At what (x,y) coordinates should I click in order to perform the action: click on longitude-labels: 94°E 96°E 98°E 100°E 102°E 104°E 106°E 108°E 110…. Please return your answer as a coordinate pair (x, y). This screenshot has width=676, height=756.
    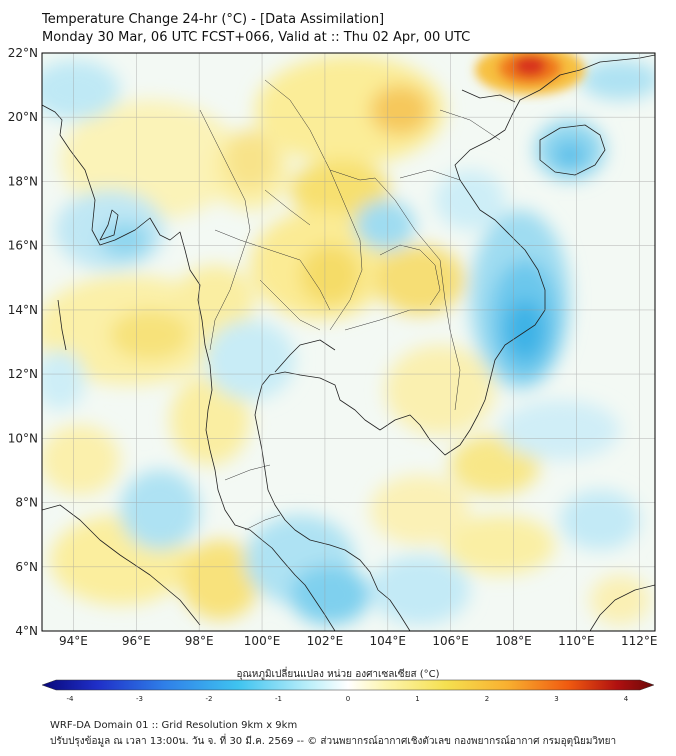
    Looking at the image, I should click on (358, 641).